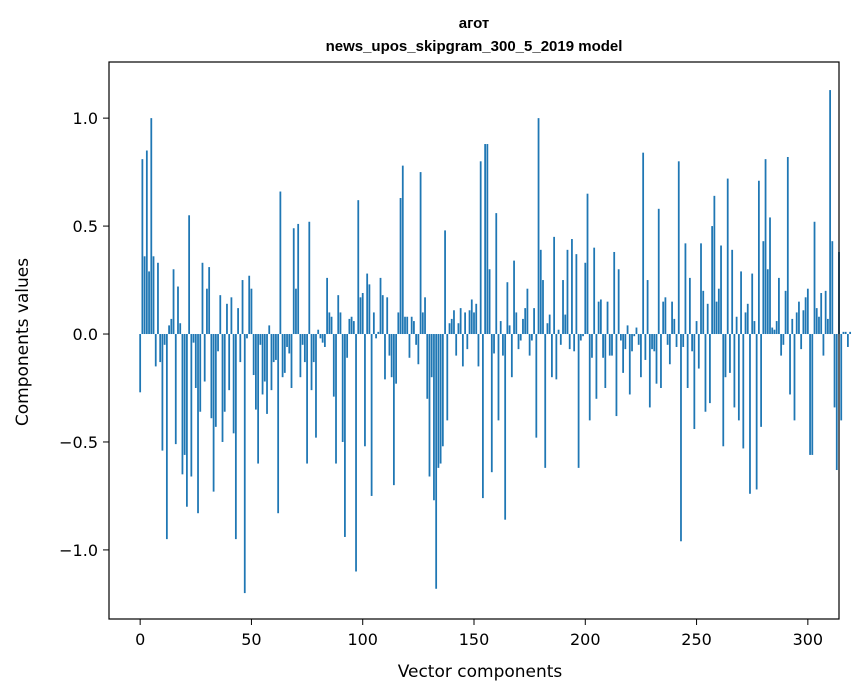  Describe the element at coordinates (23, 342) in the screenshot. I see `y-axis-label: Components values` at that location.